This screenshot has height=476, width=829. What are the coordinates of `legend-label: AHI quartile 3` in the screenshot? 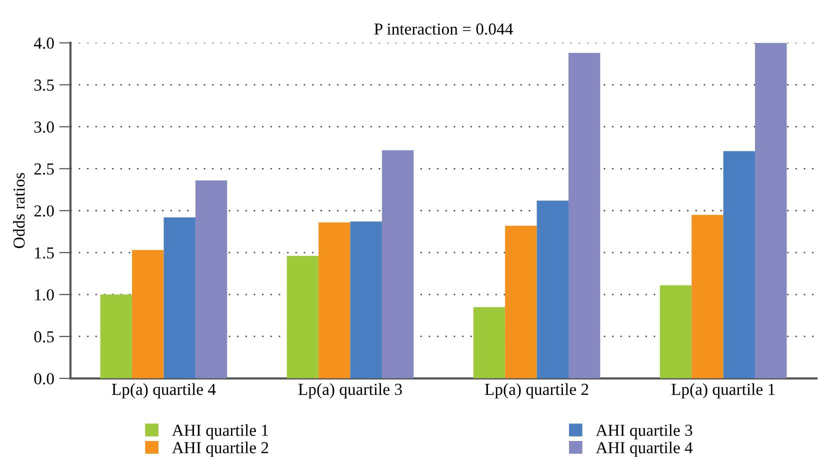 It's located at (644, 432).